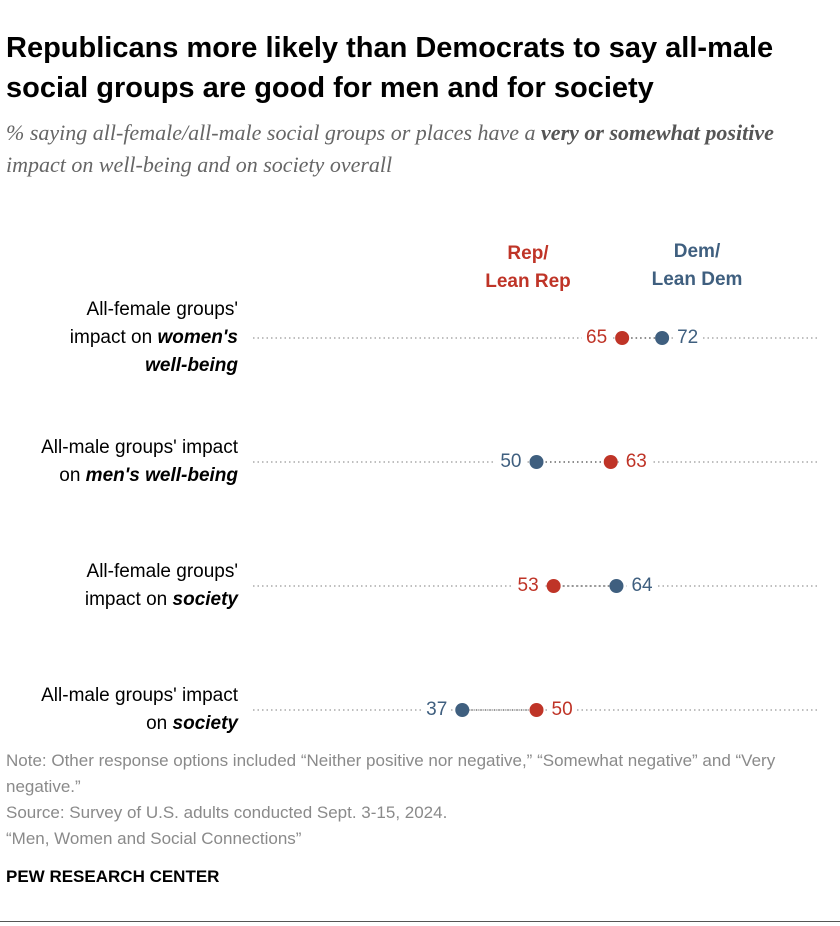 The image size is (840, 926). I want to click on report-title: “Men, Women and Social Connections”, so click(154, 838).